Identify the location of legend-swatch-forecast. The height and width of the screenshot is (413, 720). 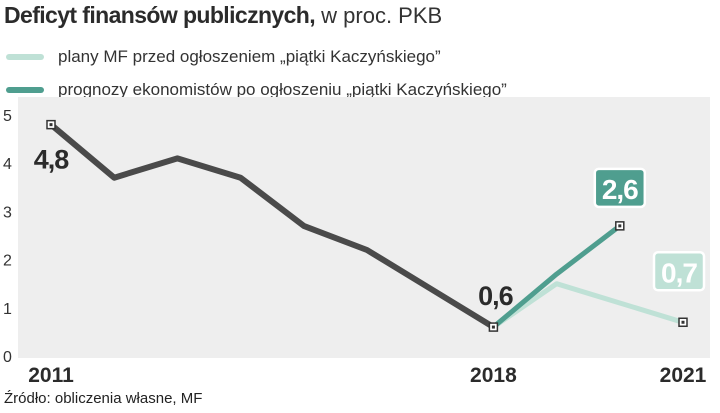
(25, 89).